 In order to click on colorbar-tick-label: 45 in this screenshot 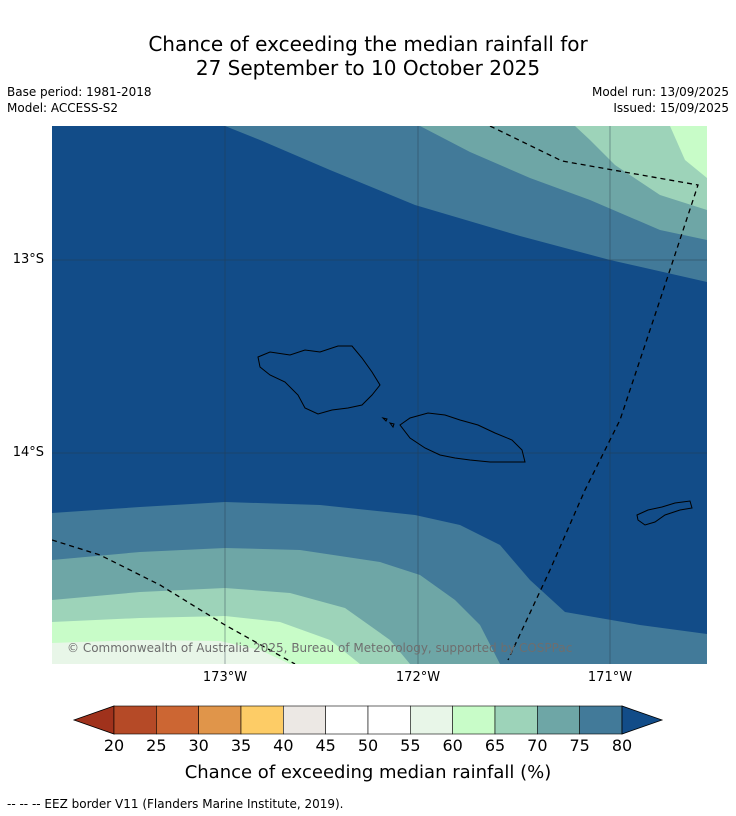, I will do `click(325, 745)`.